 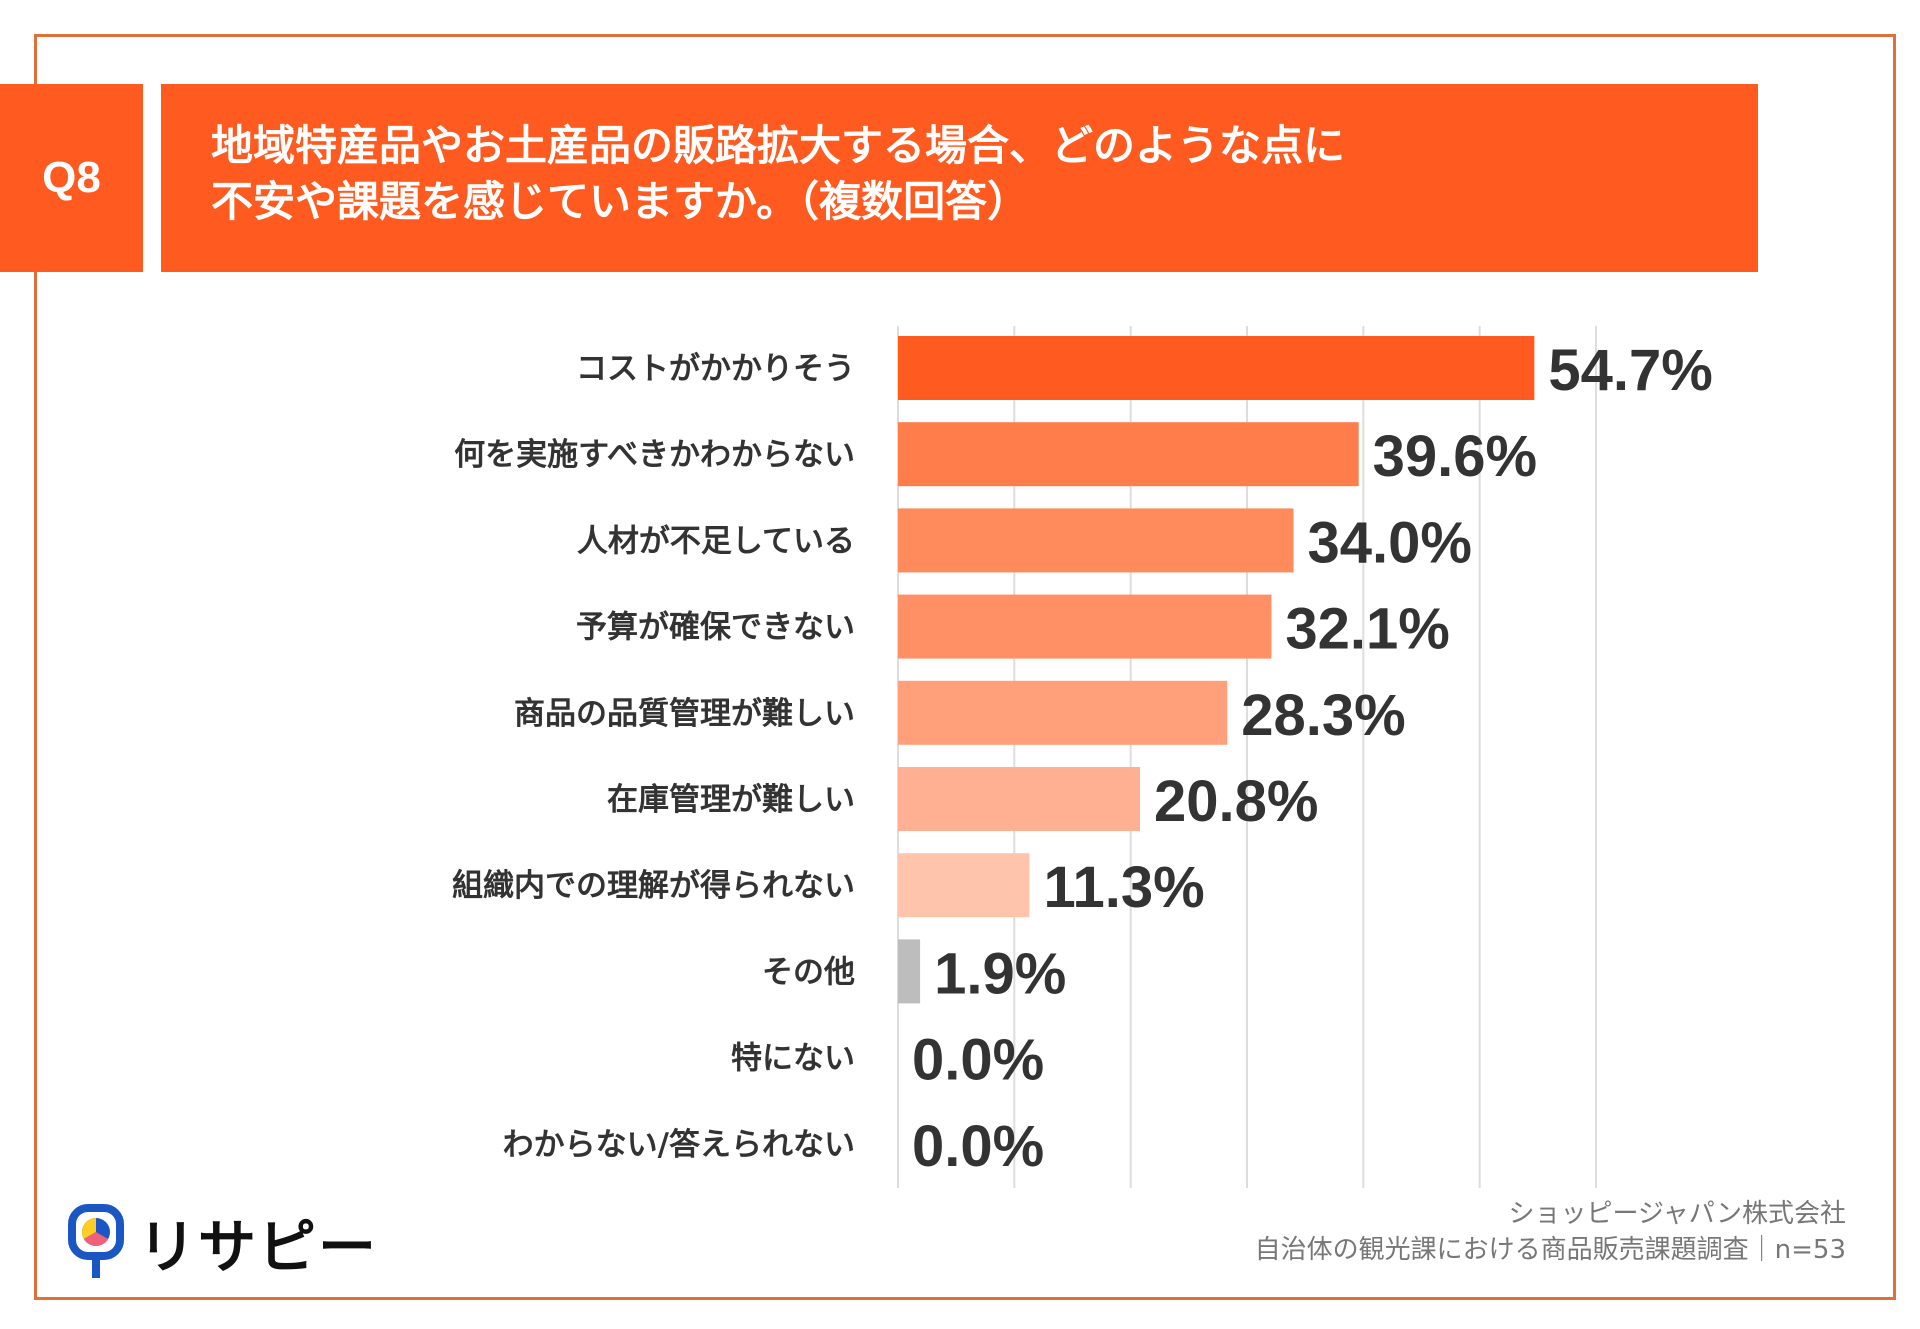 What do you see at coordinates (1367, 629) in the screenshot?
I see `value-label: 32.1%` at bounding box center [1367, 629].